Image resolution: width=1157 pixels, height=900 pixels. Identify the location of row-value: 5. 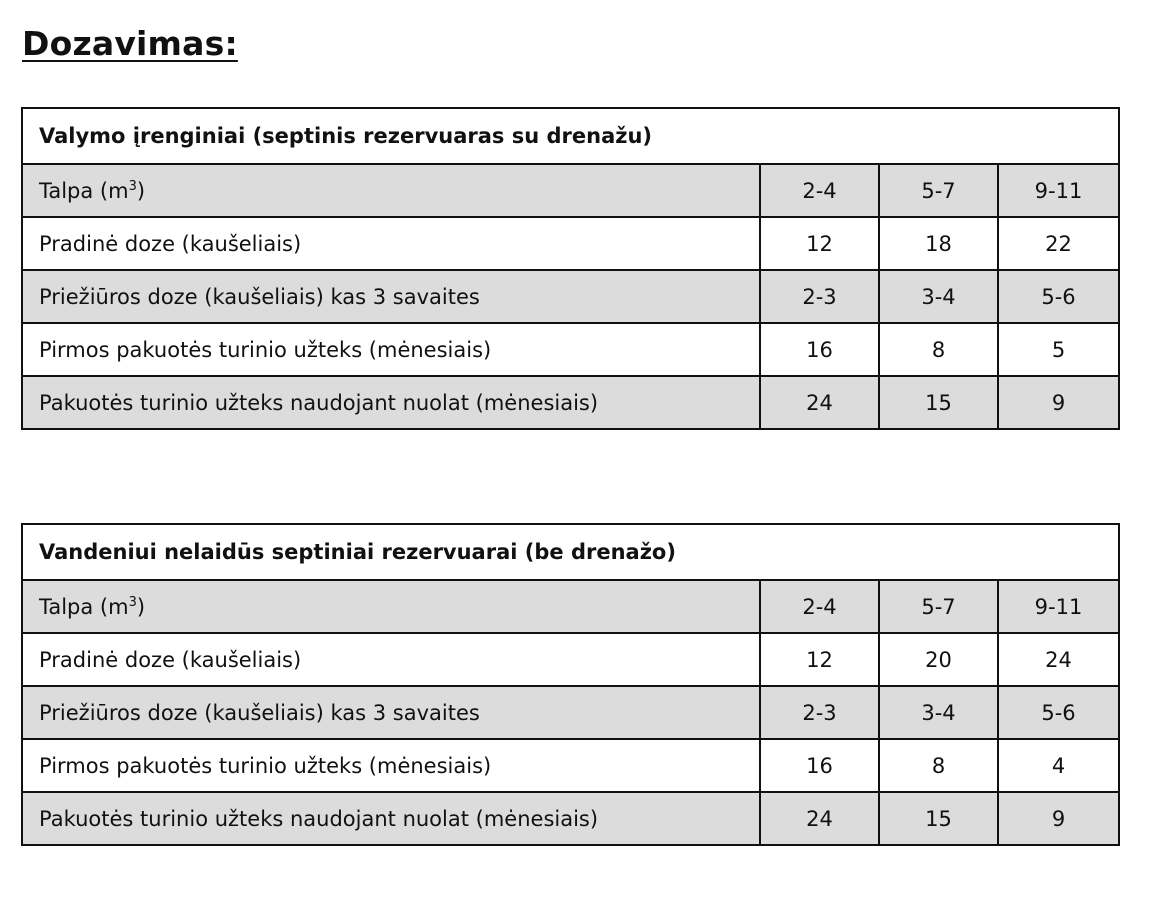
(1058, 349).